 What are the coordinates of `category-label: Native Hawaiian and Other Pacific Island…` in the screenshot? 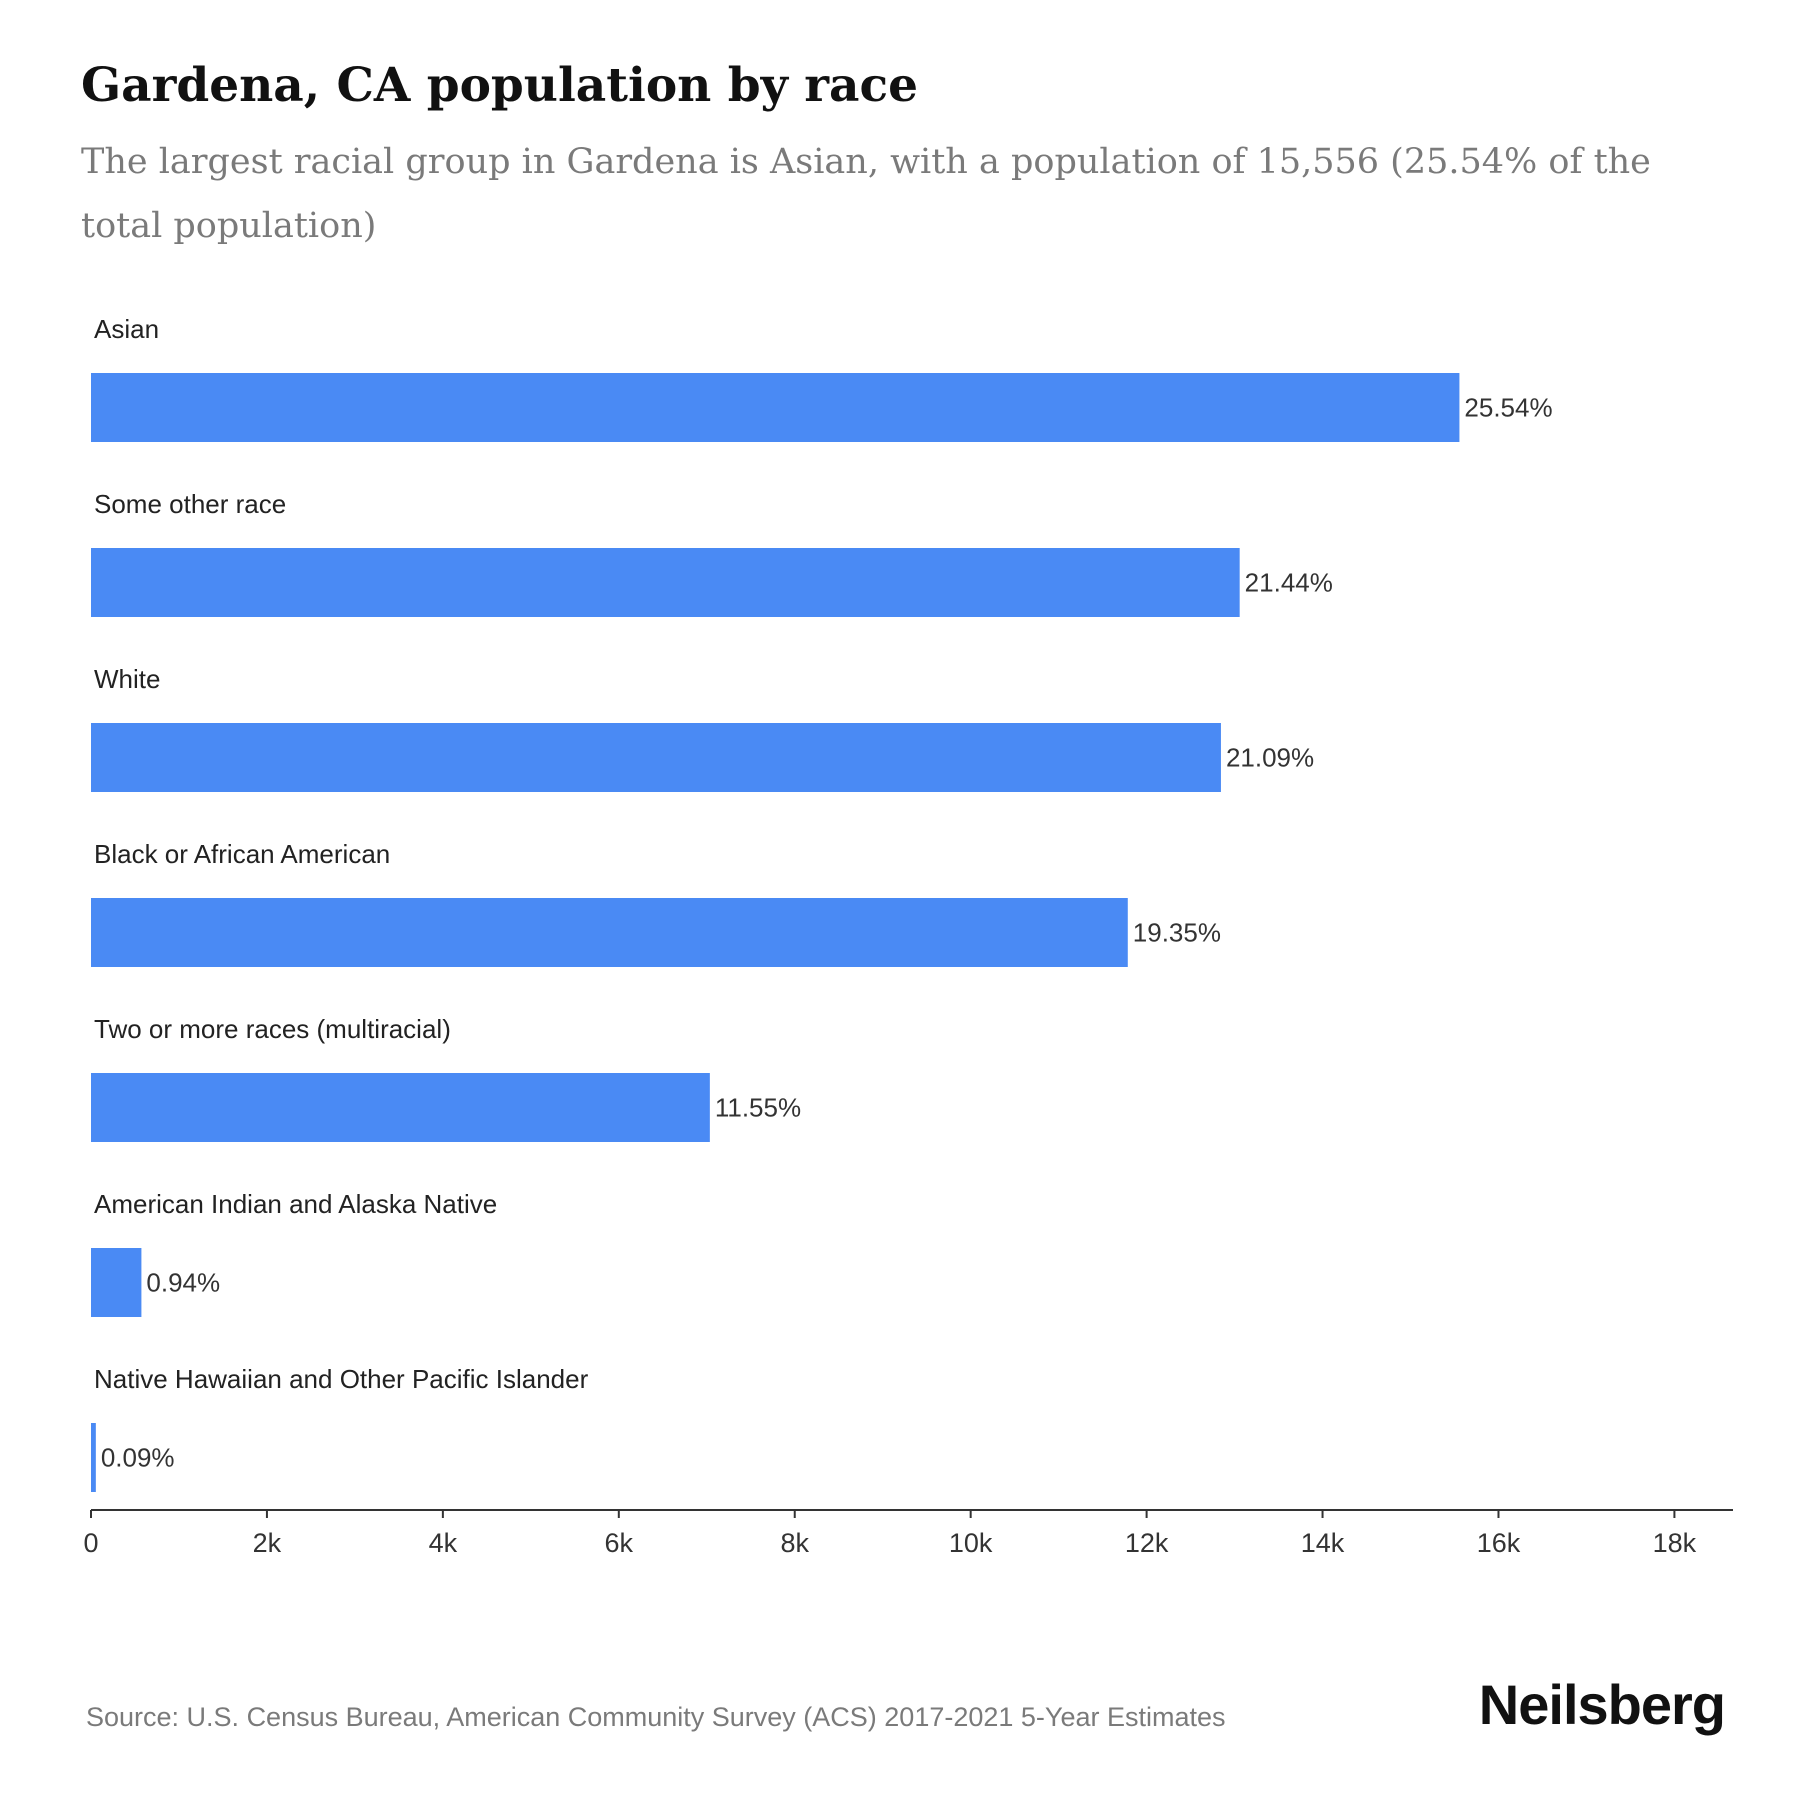 It's located at (341, 1379).